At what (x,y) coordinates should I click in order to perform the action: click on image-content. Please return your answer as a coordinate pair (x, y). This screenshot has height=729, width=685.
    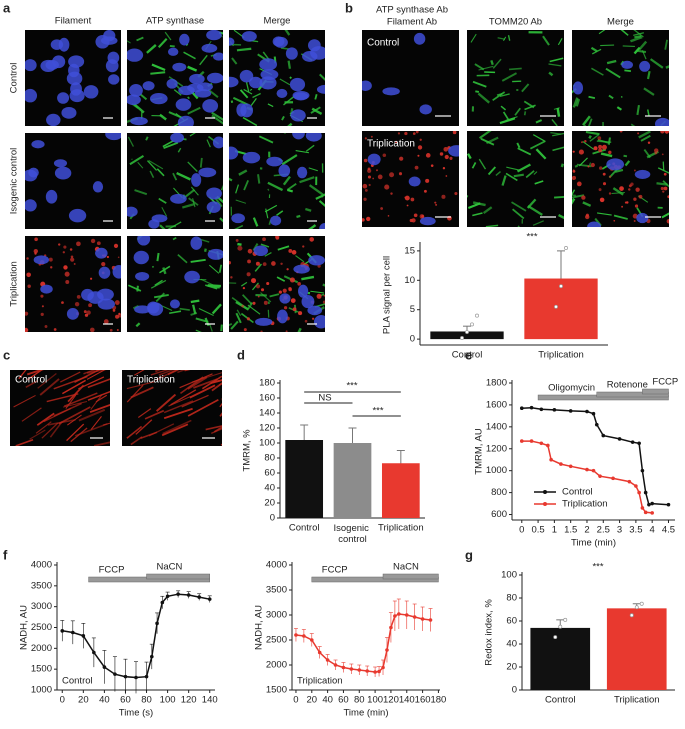
    Looking at the image, I should click on (517, 78).